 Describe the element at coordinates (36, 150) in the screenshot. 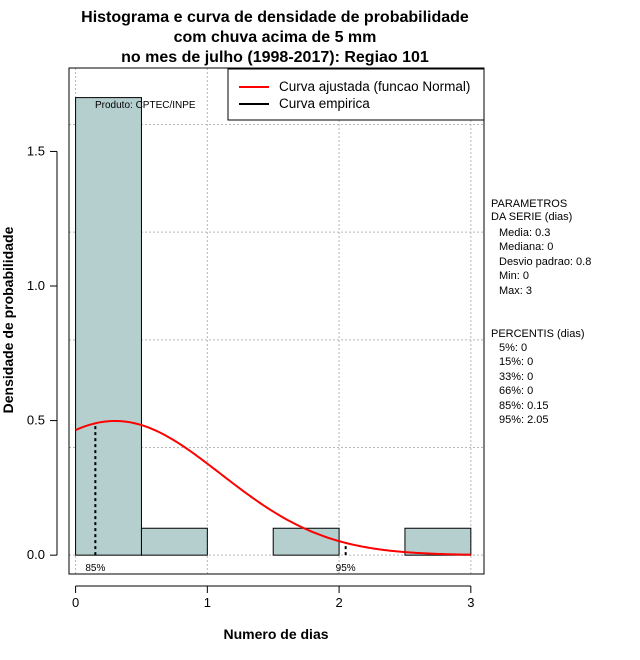

I see `y-tick-label-3: 1.5` at that location.